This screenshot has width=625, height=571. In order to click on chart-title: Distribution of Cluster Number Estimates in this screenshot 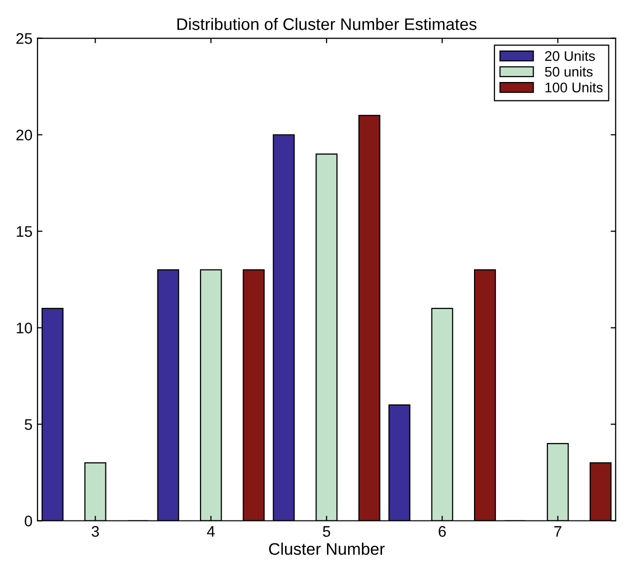, I will do `click(326, 24)`.